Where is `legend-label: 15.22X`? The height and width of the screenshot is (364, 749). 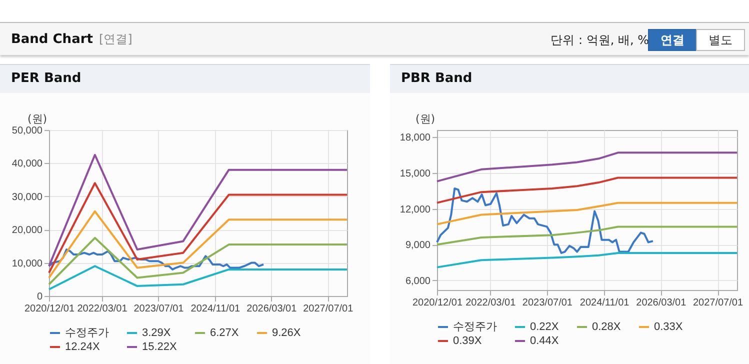 legend-label: 15.22X is located at coordinates (160, 347).